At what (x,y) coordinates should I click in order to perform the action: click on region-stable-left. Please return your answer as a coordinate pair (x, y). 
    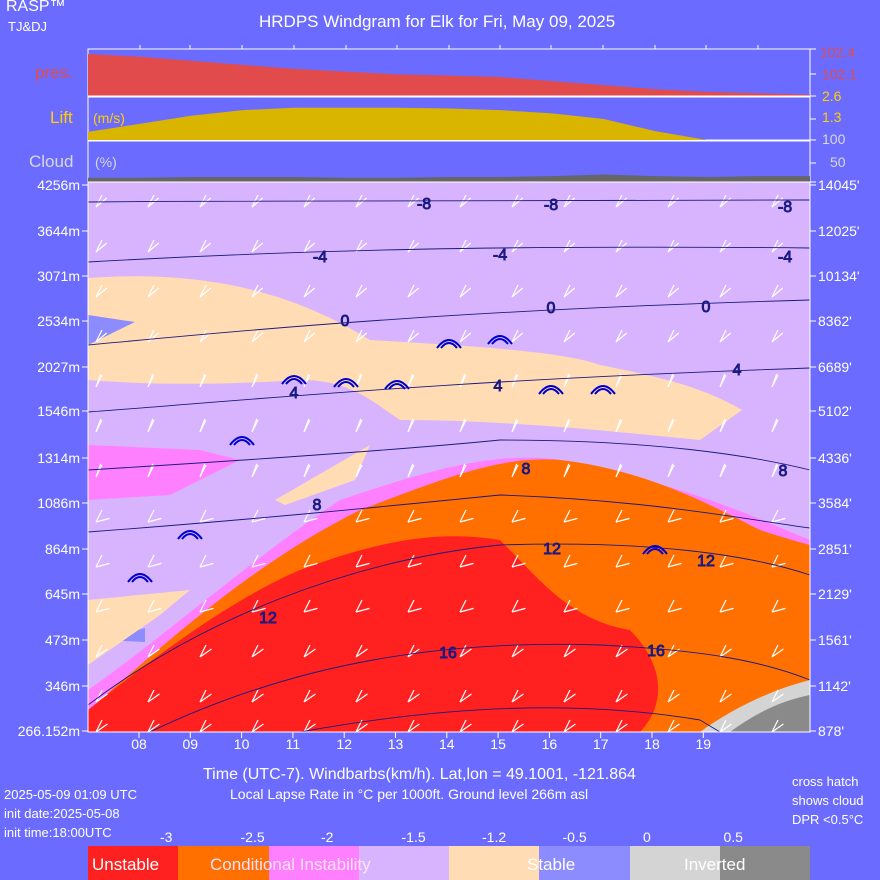
    Looking at the image, I should click on (111, 330).